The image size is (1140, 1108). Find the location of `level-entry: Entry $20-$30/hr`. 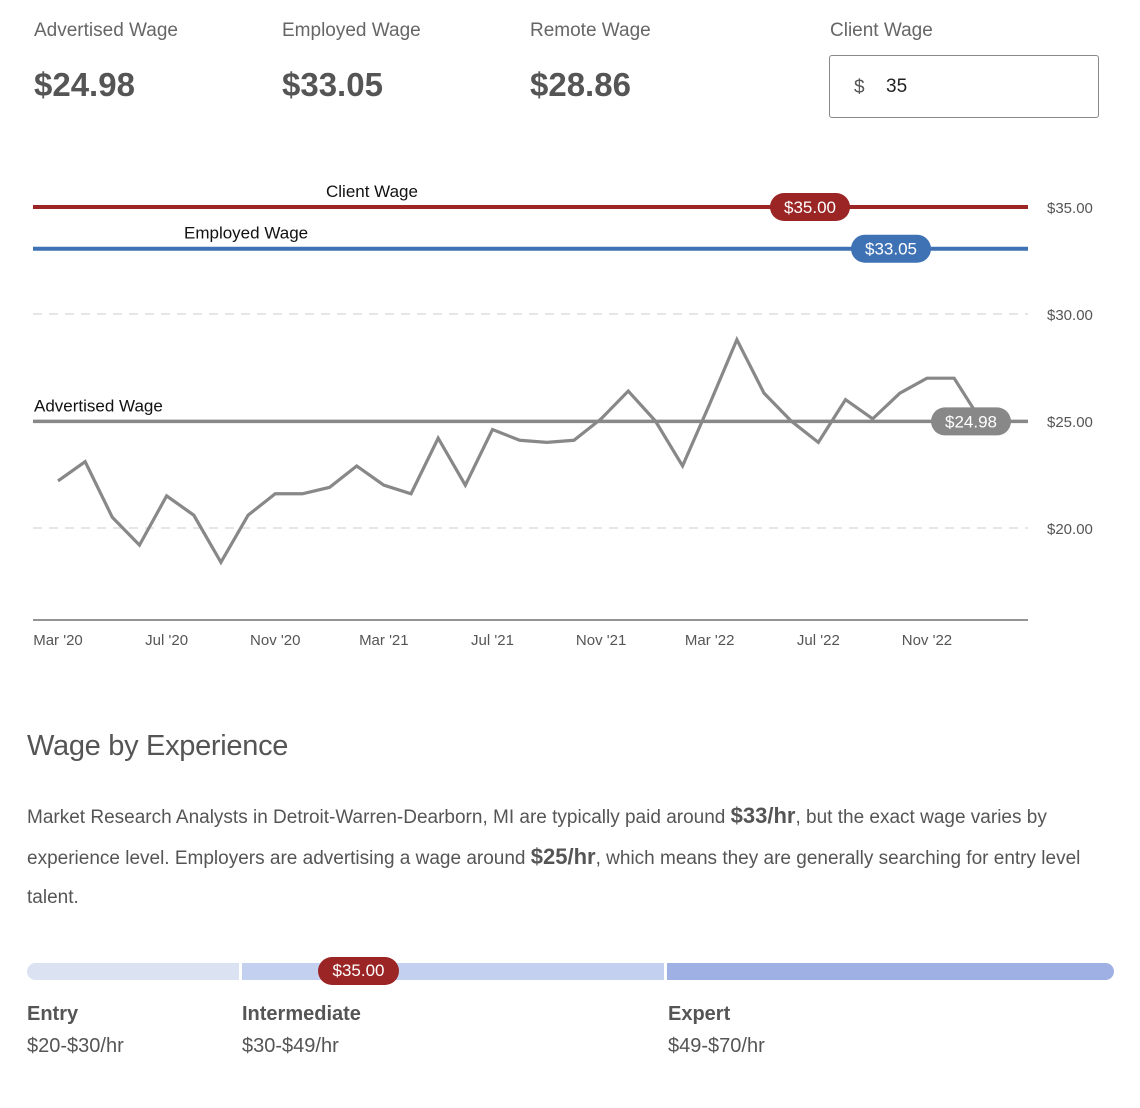

level-entry: Entry $20-$30/hr is located at coordinates (75, 1030).